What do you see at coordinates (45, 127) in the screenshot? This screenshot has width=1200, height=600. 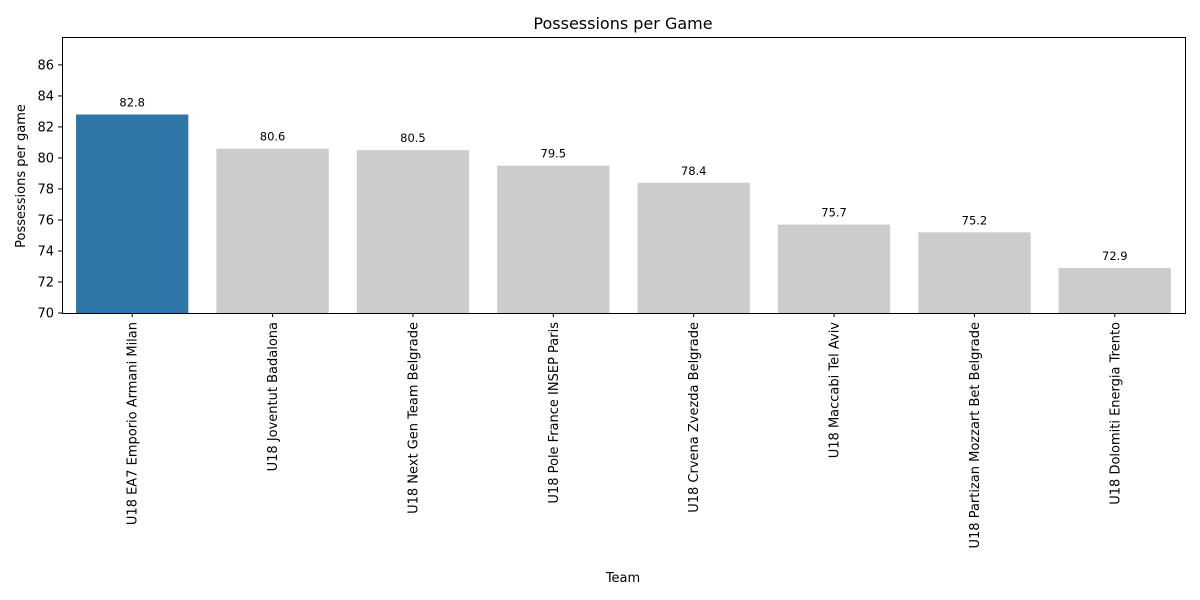 I see `y-tick-label: 82` at bounding box center [45, 127].